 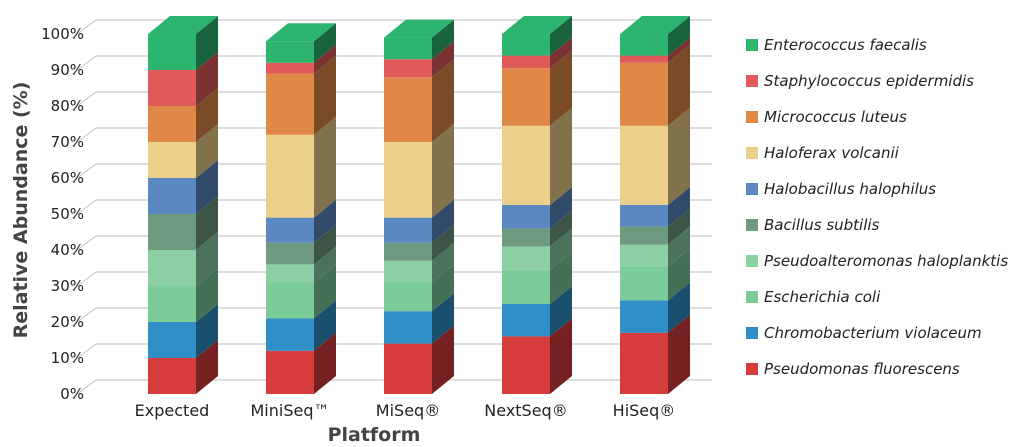 I want to click on legend-label: Enterococcus faecalis, so click(x=845, y=45).